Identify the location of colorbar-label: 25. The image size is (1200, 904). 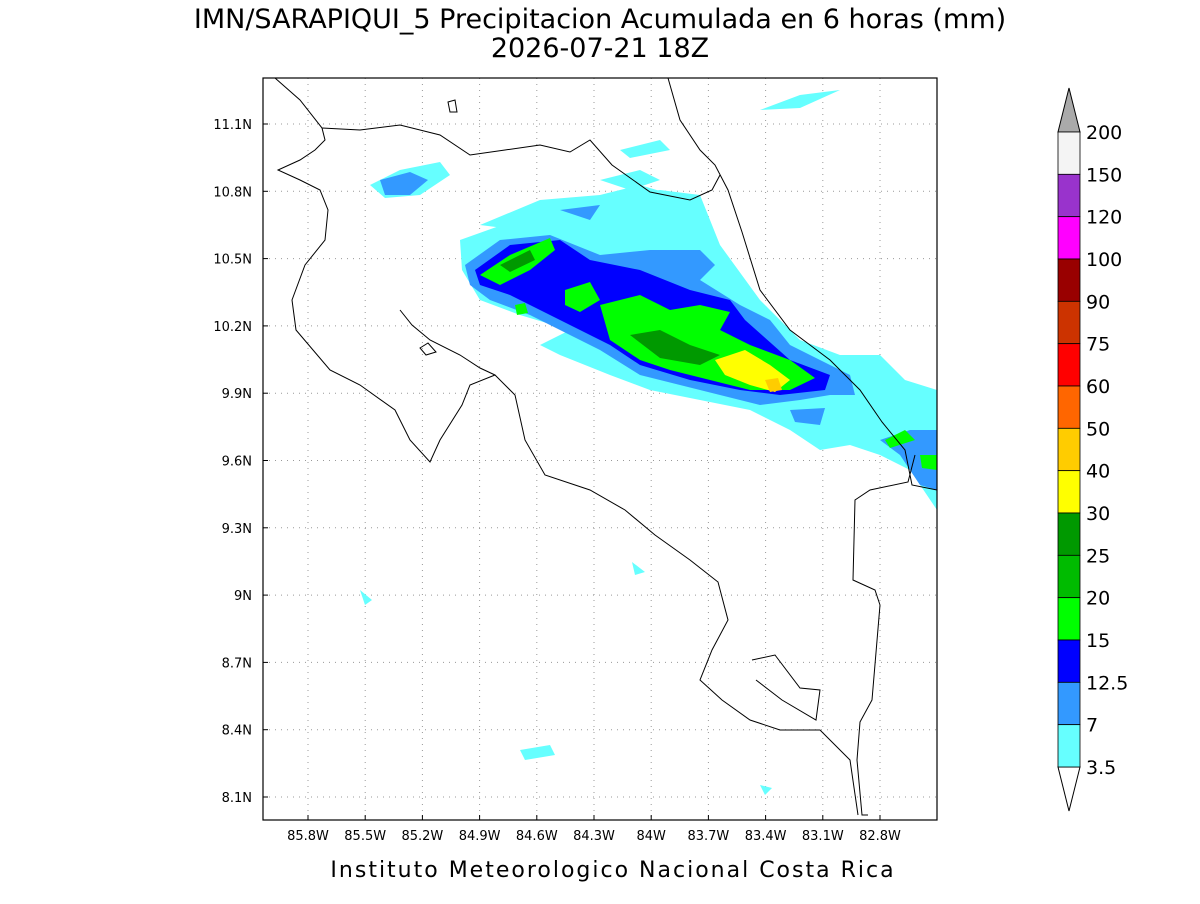
(1098, 556).